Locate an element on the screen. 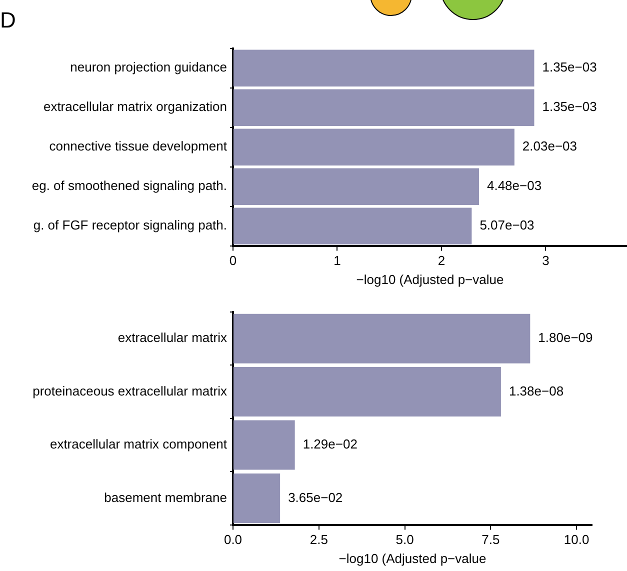 The height and width of the screenshot is (571, 627). y-tick-label: connective tissue development is located at coordinates (138, 146).